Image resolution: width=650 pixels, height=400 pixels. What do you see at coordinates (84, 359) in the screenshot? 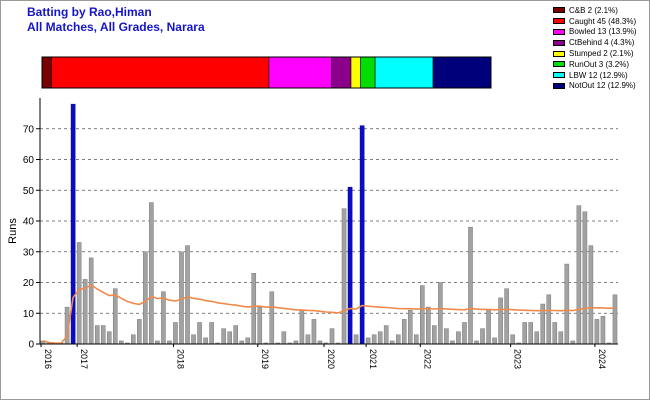
I see `x-tick-label: 2017` at bounding box center [84, 359].